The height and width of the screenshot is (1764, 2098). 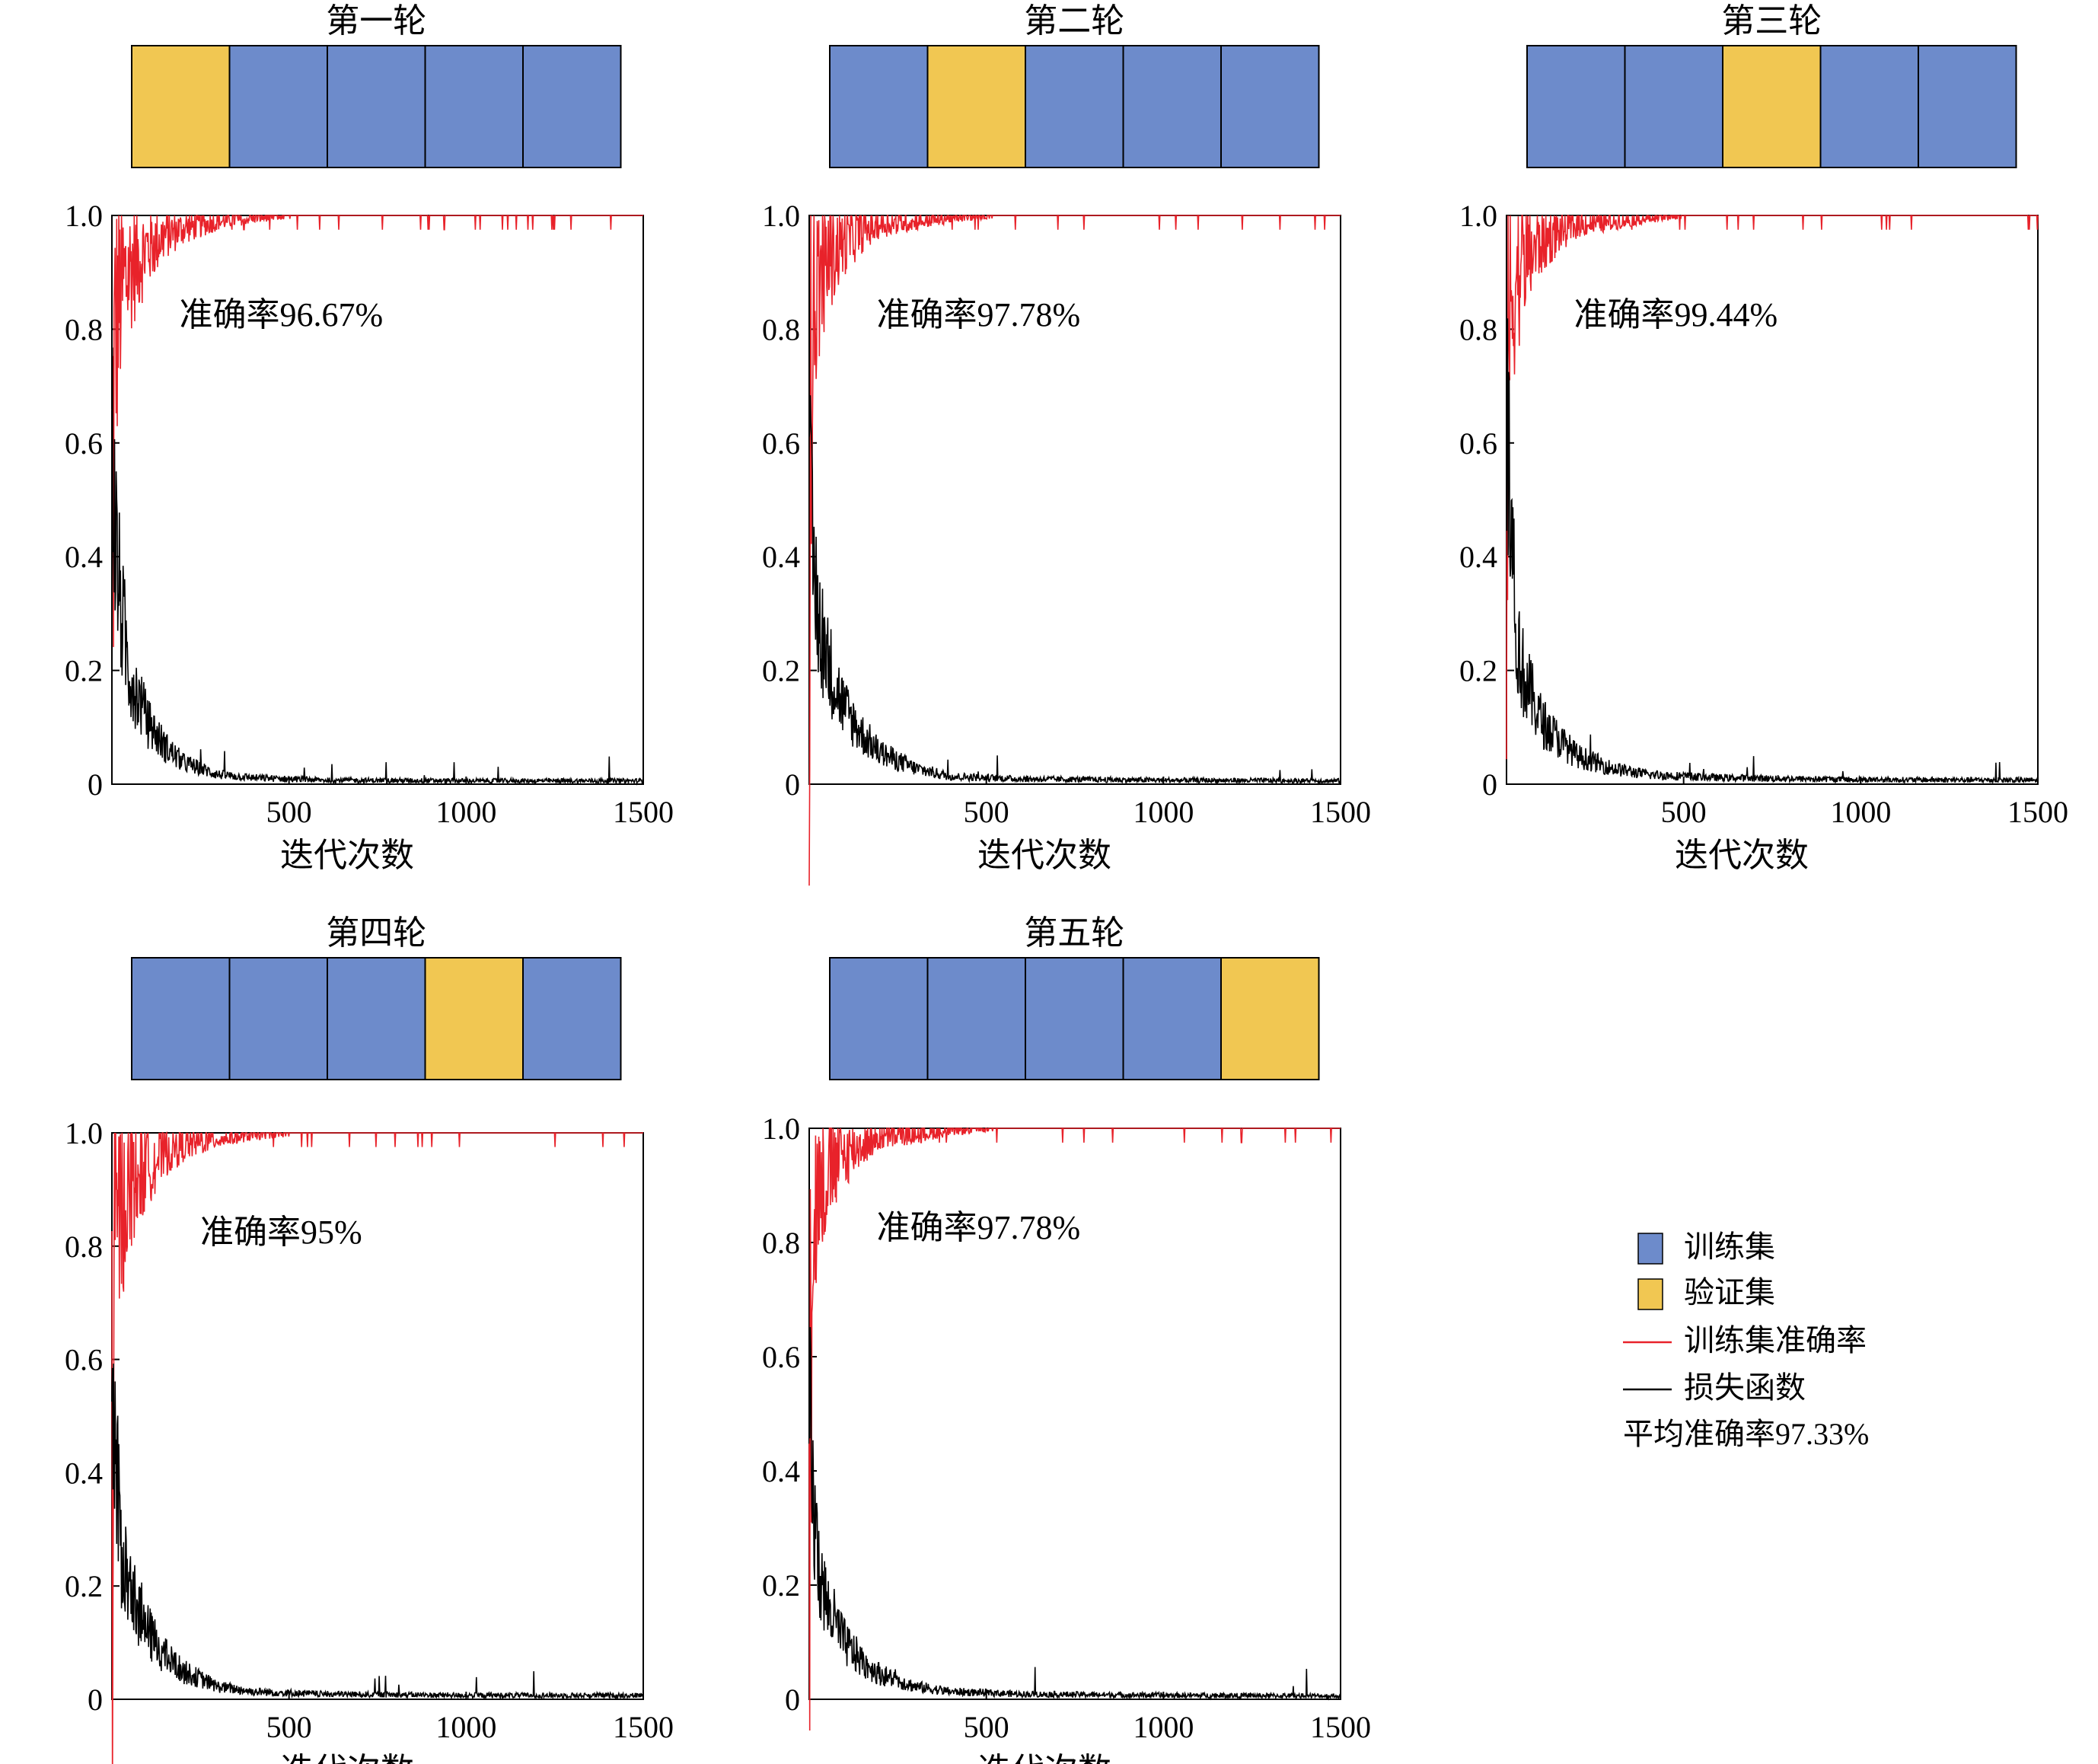 What do you see at coordinates (376, 21) in the screenshot?
I see `panel-title: 第一轮` at bounding box center [376, 21].